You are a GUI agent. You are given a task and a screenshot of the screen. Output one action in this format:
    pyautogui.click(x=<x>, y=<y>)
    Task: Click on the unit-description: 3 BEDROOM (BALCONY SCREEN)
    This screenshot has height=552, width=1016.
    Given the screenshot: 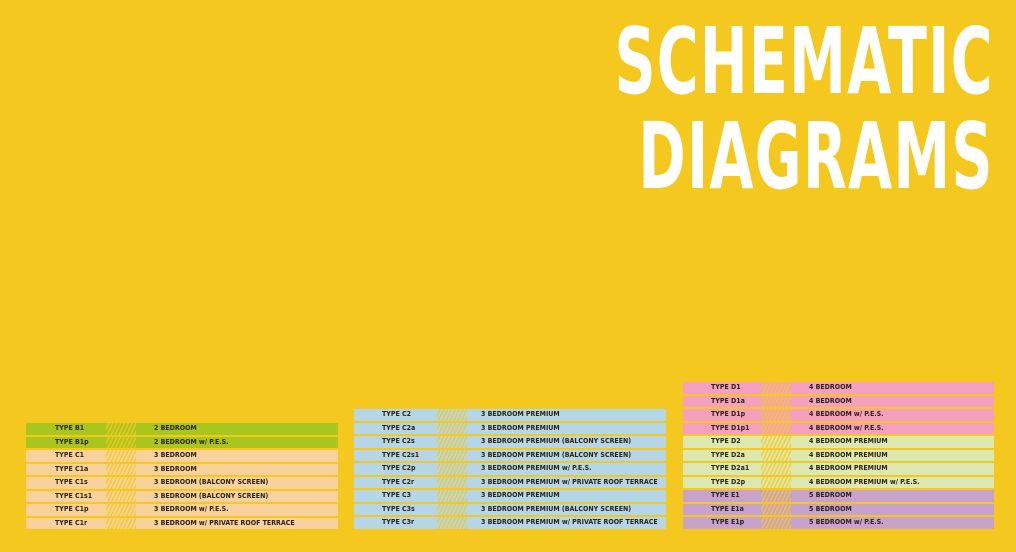 What is the action you would take?
    pyautogui.click(x=211, y=495)
    